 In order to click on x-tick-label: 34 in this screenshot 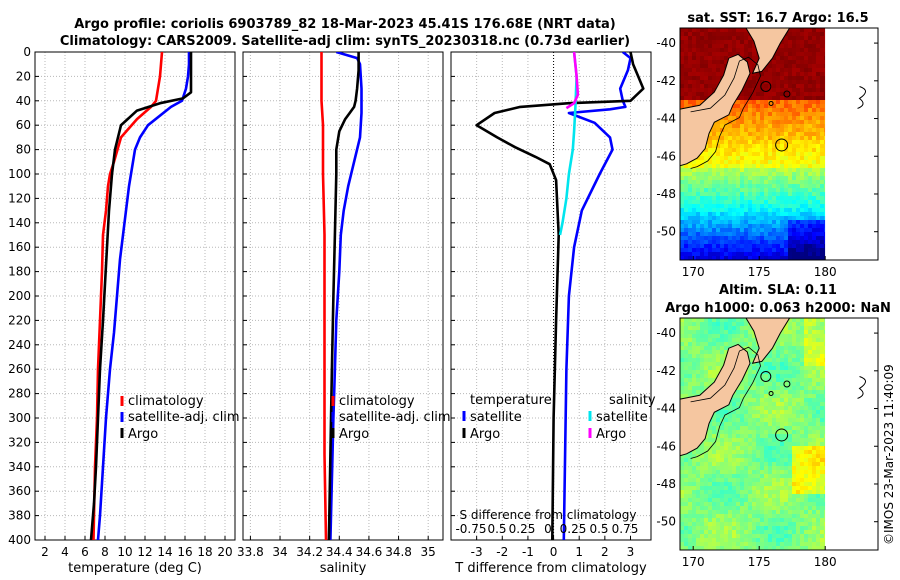, I will do `click(279, 552)`.